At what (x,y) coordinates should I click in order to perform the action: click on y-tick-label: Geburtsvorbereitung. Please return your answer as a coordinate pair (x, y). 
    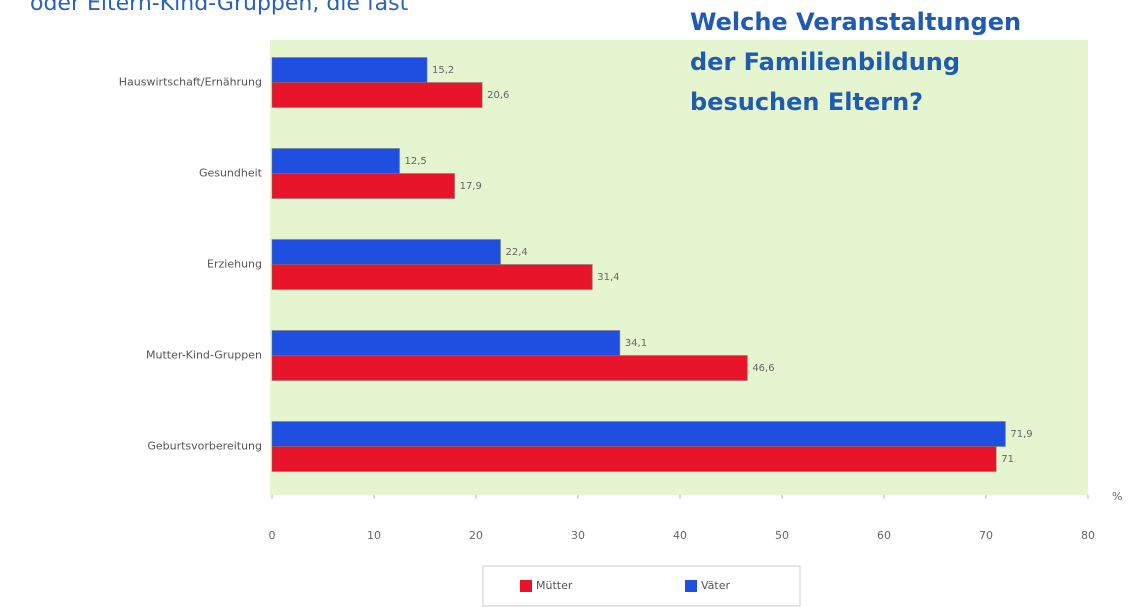
    Looking at the image, I should click on (204, 446).